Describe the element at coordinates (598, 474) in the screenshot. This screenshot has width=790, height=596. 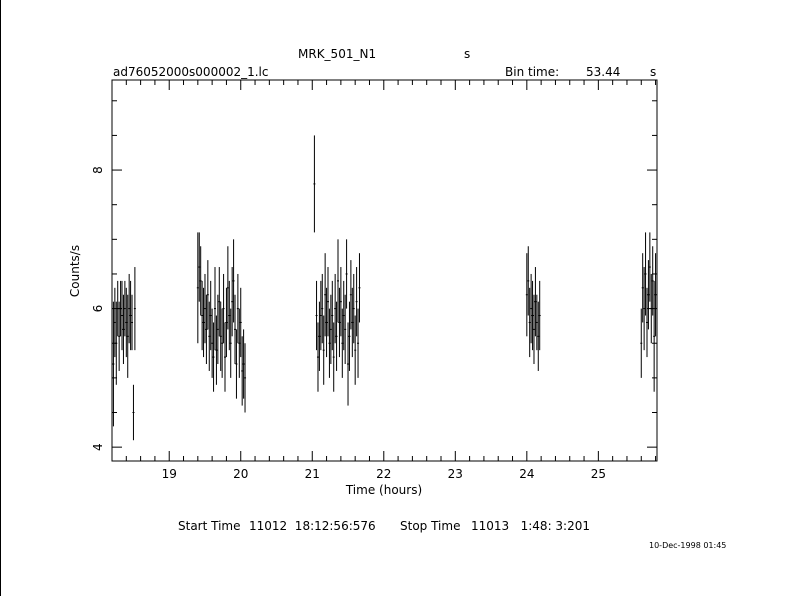
I see `x-tick-label: 25` at that location.